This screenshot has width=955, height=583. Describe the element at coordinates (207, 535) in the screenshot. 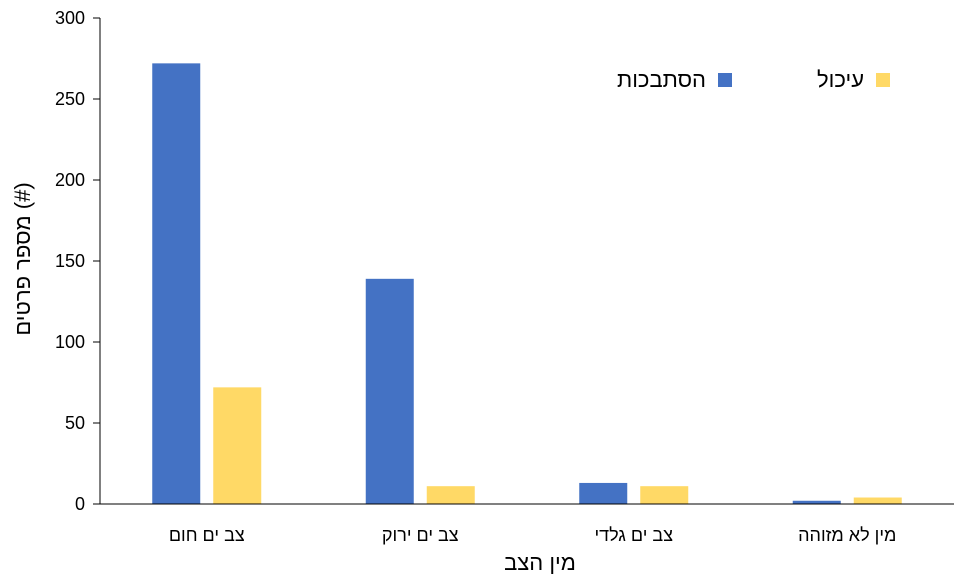

I see `x-tick-label: צב ים חום` at that location.